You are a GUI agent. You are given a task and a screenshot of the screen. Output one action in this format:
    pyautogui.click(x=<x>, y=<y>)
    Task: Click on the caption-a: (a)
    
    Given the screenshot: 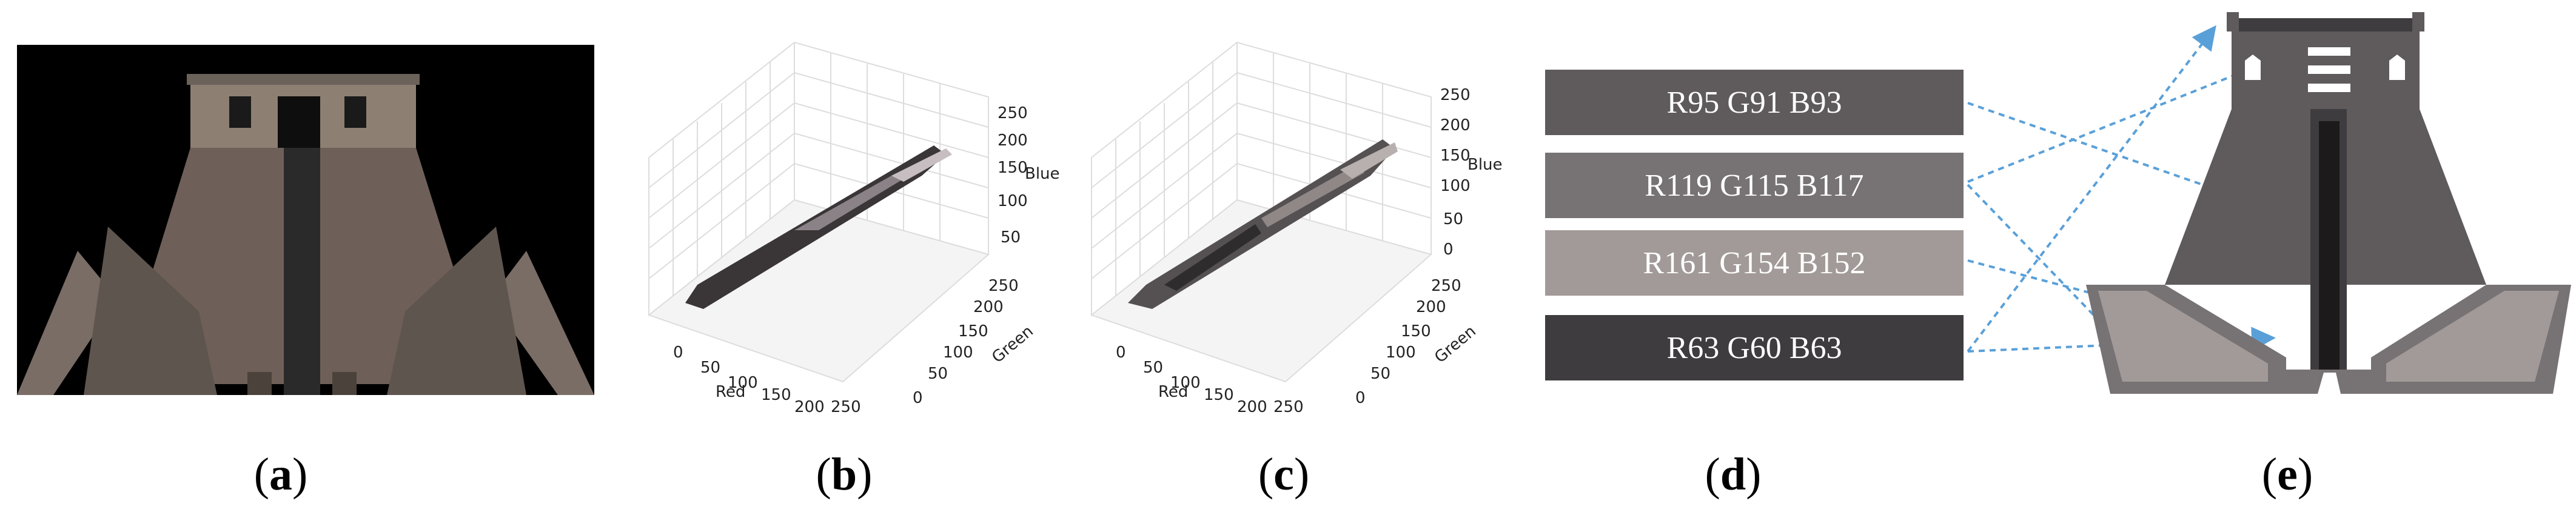 What is the action you would take?
    pyautogui.click(x=280, y=474)
    